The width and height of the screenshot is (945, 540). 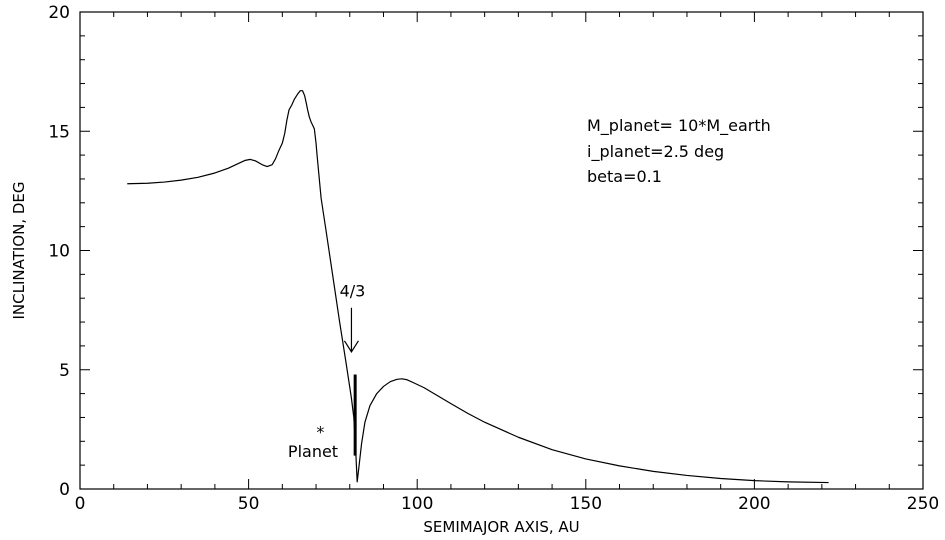 What do you see at coordinates (80, 504) in the screenshot?
I see `x-tick-label: 0` at bounding box center [80, 504].